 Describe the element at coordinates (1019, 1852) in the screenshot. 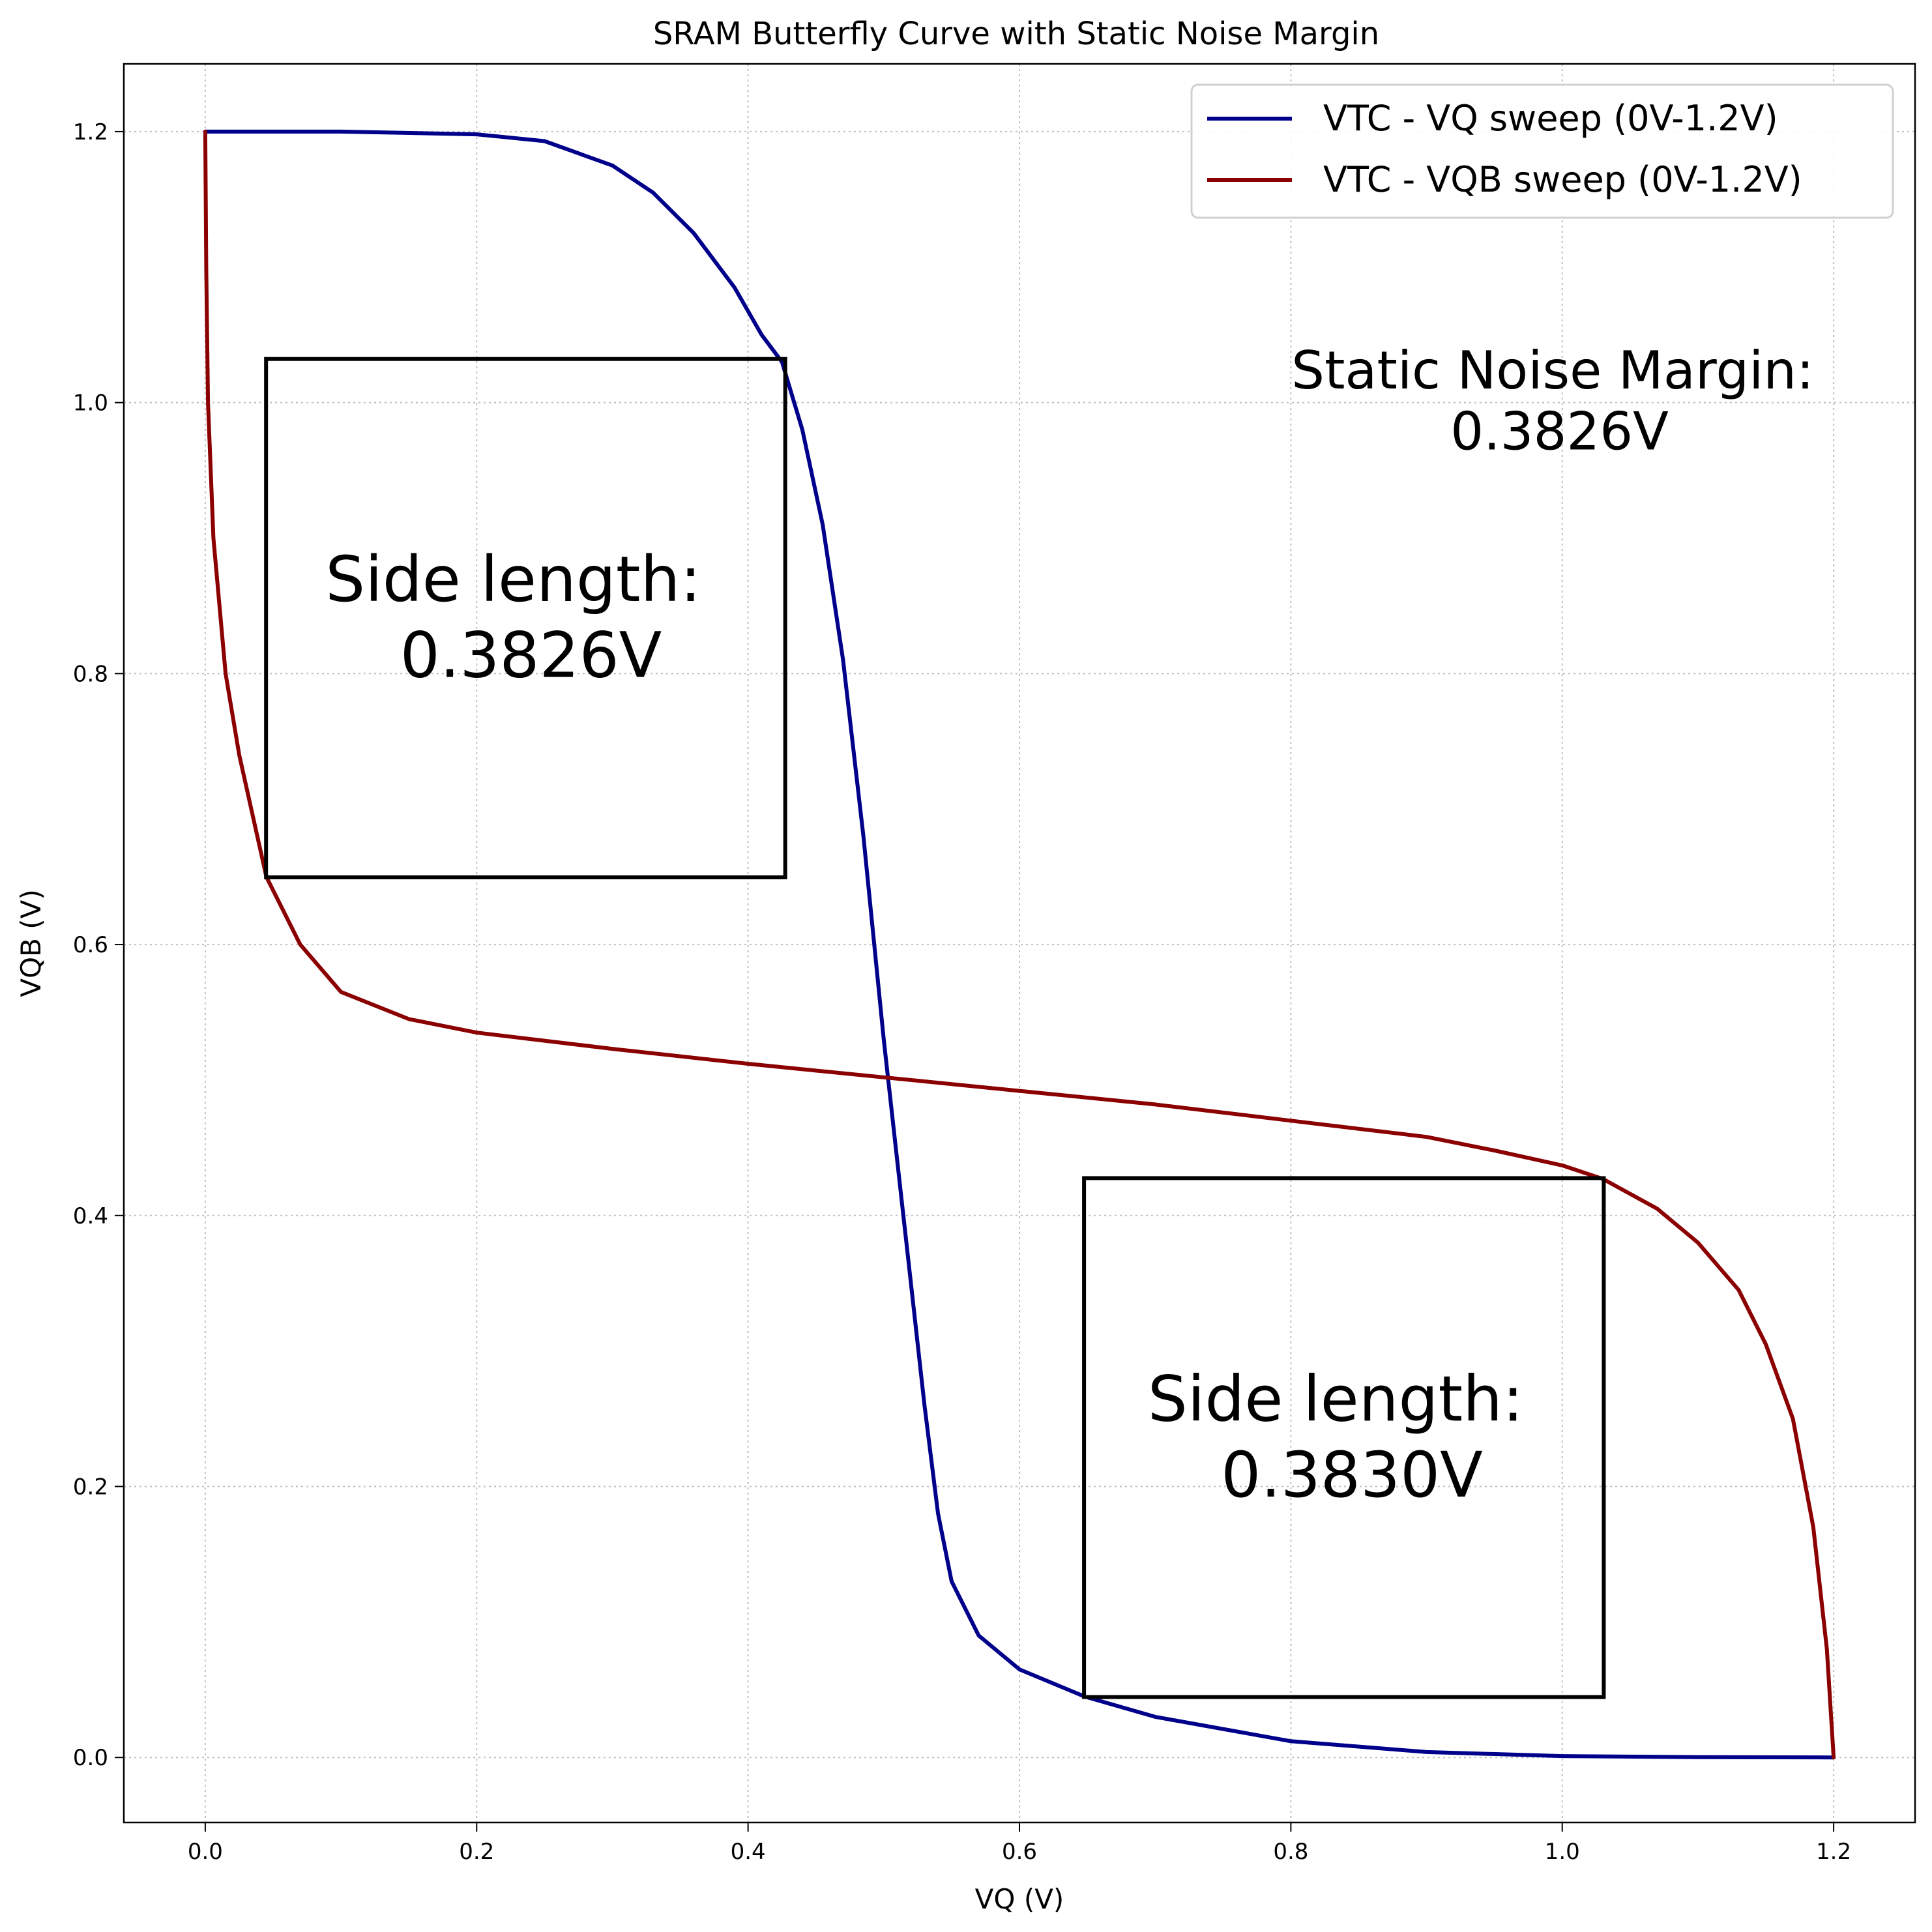

I see `x-tick-label: 0.6` at that location.